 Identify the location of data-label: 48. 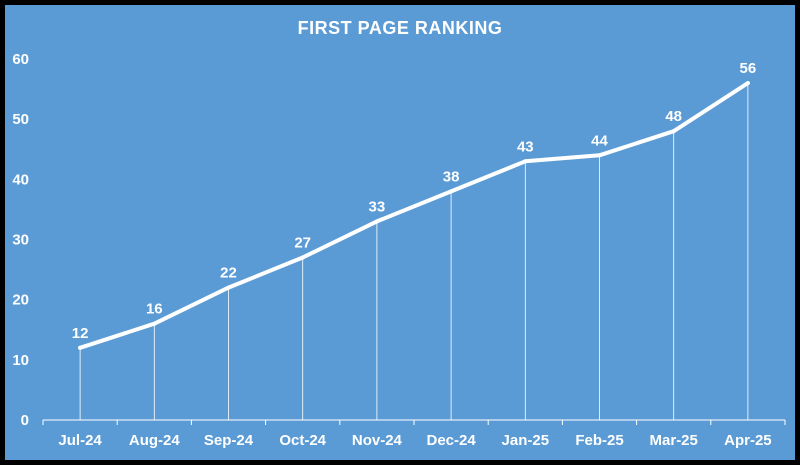
(673, 116).